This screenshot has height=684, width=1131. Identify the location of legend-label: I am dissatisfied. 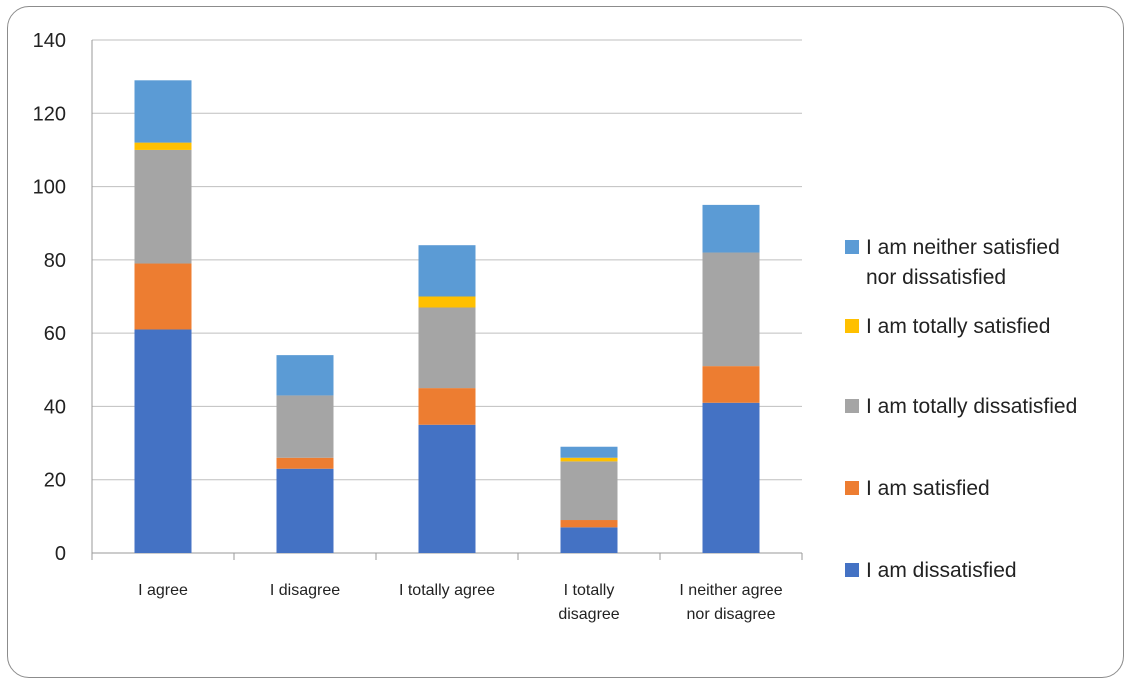
(941, 570).